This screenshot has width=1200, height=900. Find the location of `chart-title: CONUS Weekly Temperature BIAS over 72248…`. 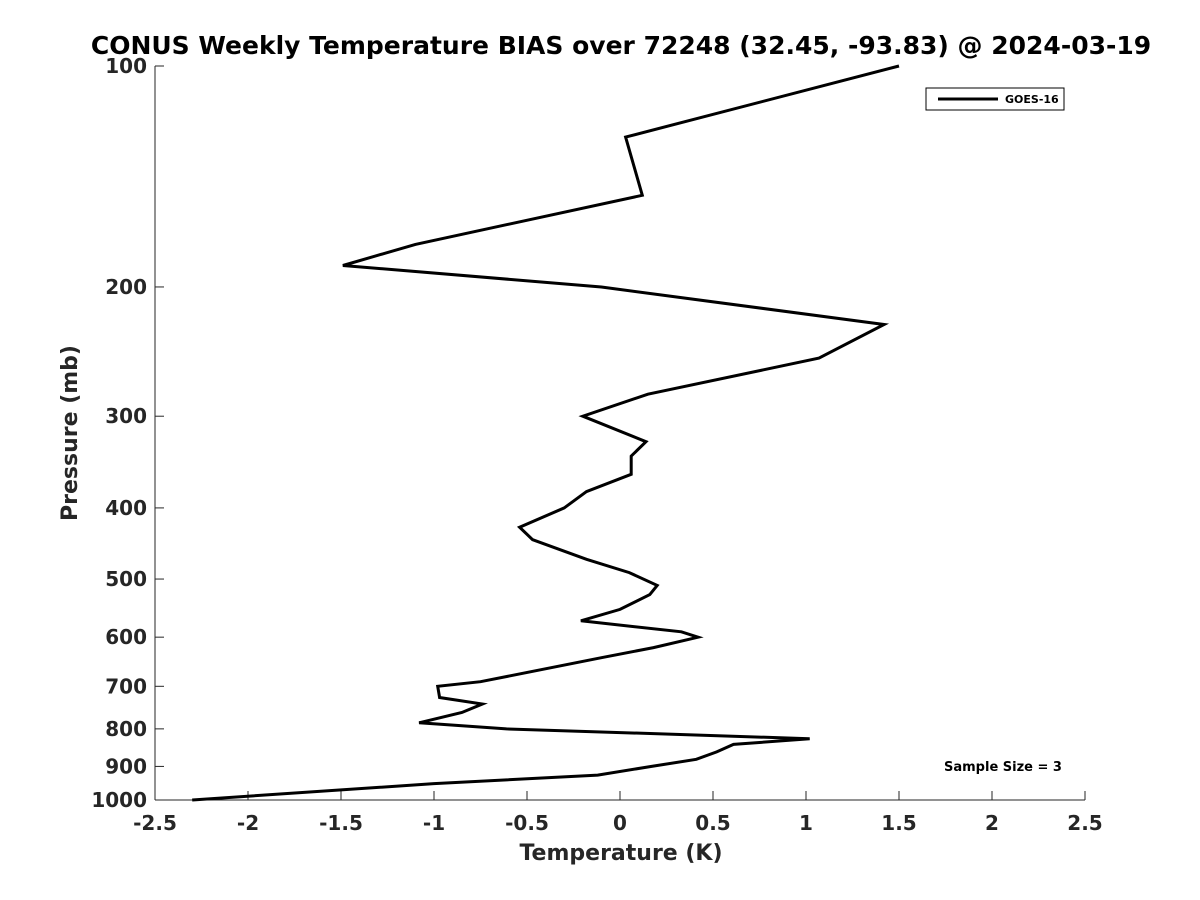

chart-title: CONUS Weekly Temperature BIAS over 72248… is located at coordinates (621, 45).